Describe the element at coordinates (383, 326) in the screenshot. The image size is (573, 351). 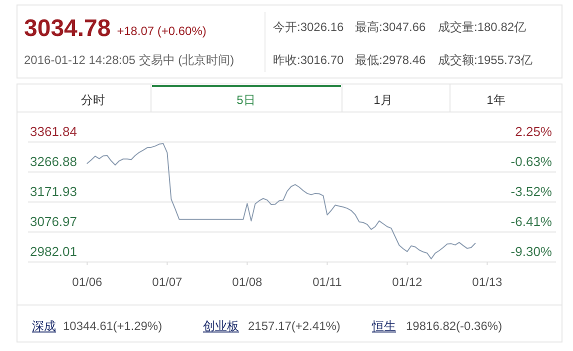
I see `text: 恒生` at that location.